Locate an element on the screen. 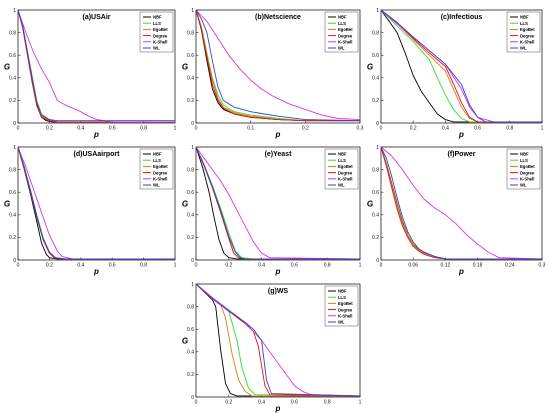  x-tick-label: 0.2 is located at coordinates (305, 129).